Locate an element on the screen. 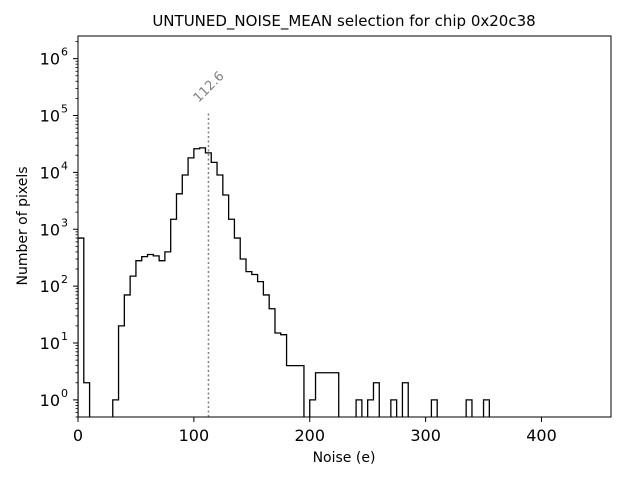 The height and width of the screenshot is (480, 640). y-tick-exponent: 2 is located at coordinates (64, 279).